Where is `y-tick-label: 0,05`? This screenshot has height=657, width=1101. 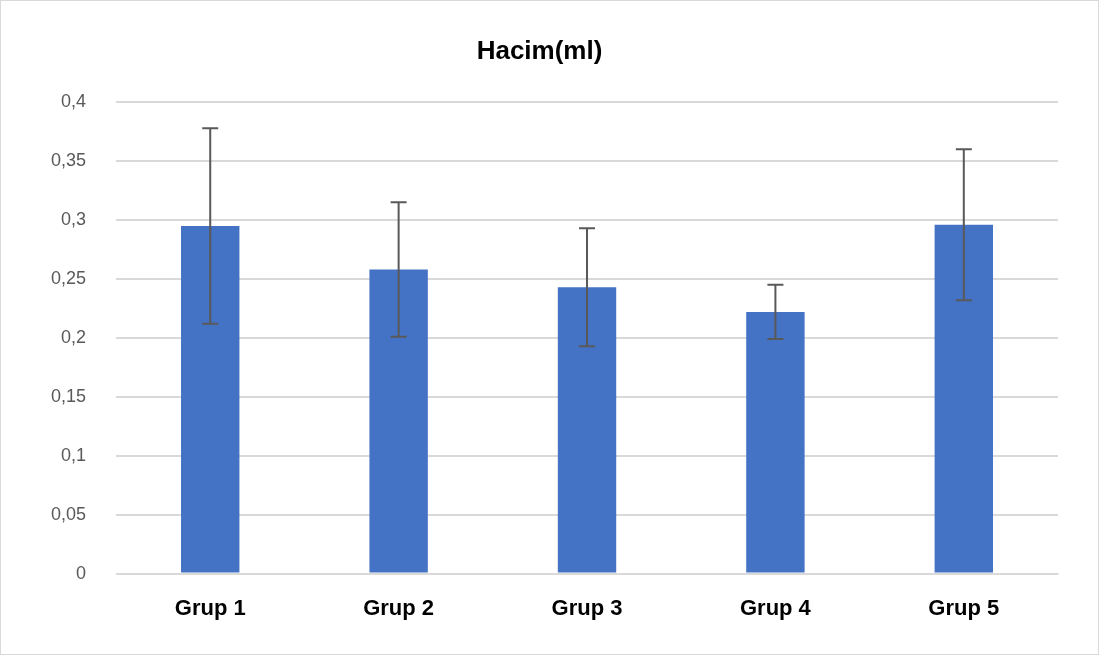 y-tick-label: 0,05 is located at coordinates (68, 513).